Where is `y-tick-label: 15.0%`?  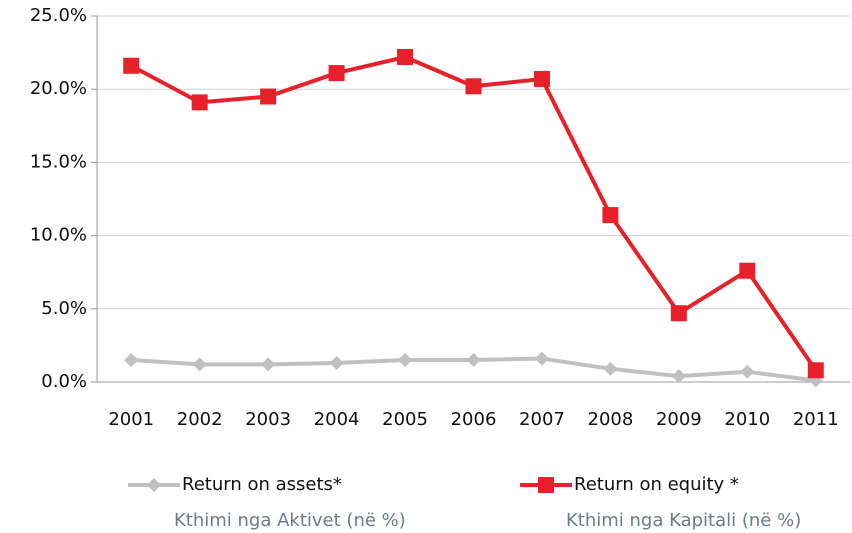
y-tick-label: 15.0% is located at coordinates (58, 161).